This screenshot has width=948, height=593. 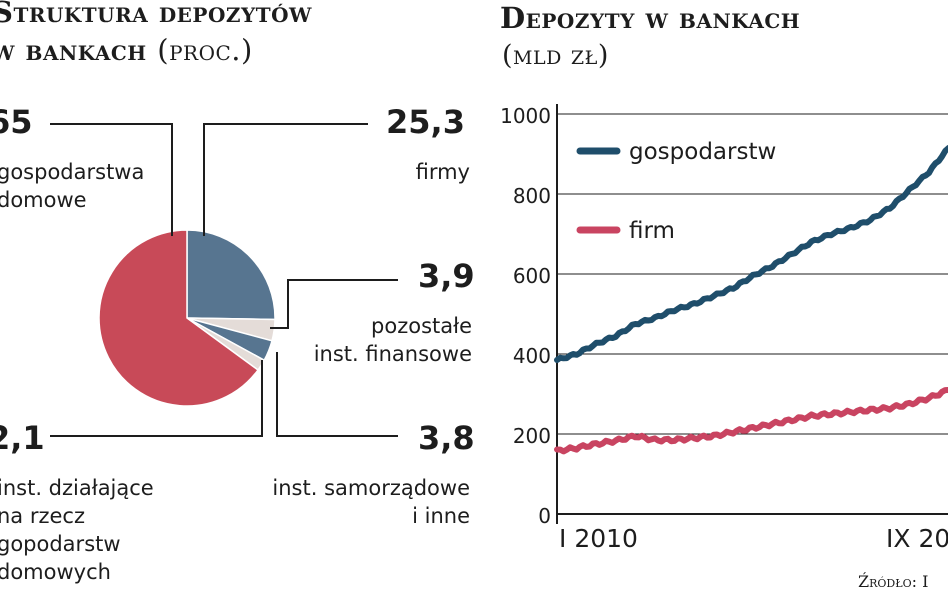 What do you see at coordinates (446, 276) in the screenshot?
I see `pie-value-other-financial: 3,9` at bounding box center [446, 276].